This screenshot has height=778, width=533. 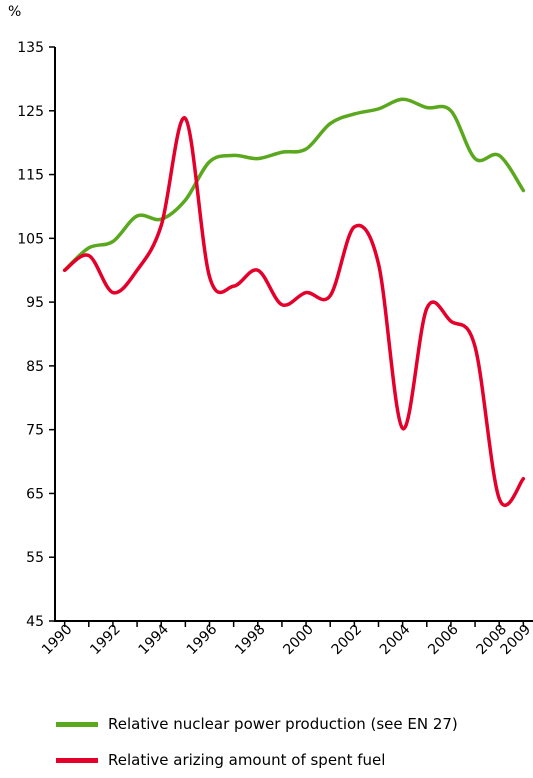 What do you see at coordinates (105, 640) in the screenshot?
I see `x-tick-label: 1992` at bounding box center [105, 640].